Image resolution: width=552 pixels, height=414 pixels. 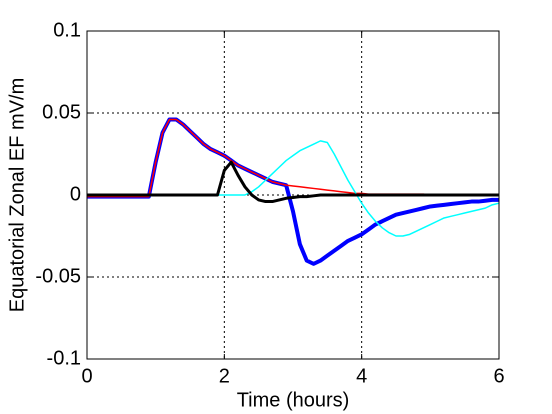 What do you see at coordinates (86, 376) in the screenshot?
I see `x-tick-label: 0` at bounding box center [86, 376].